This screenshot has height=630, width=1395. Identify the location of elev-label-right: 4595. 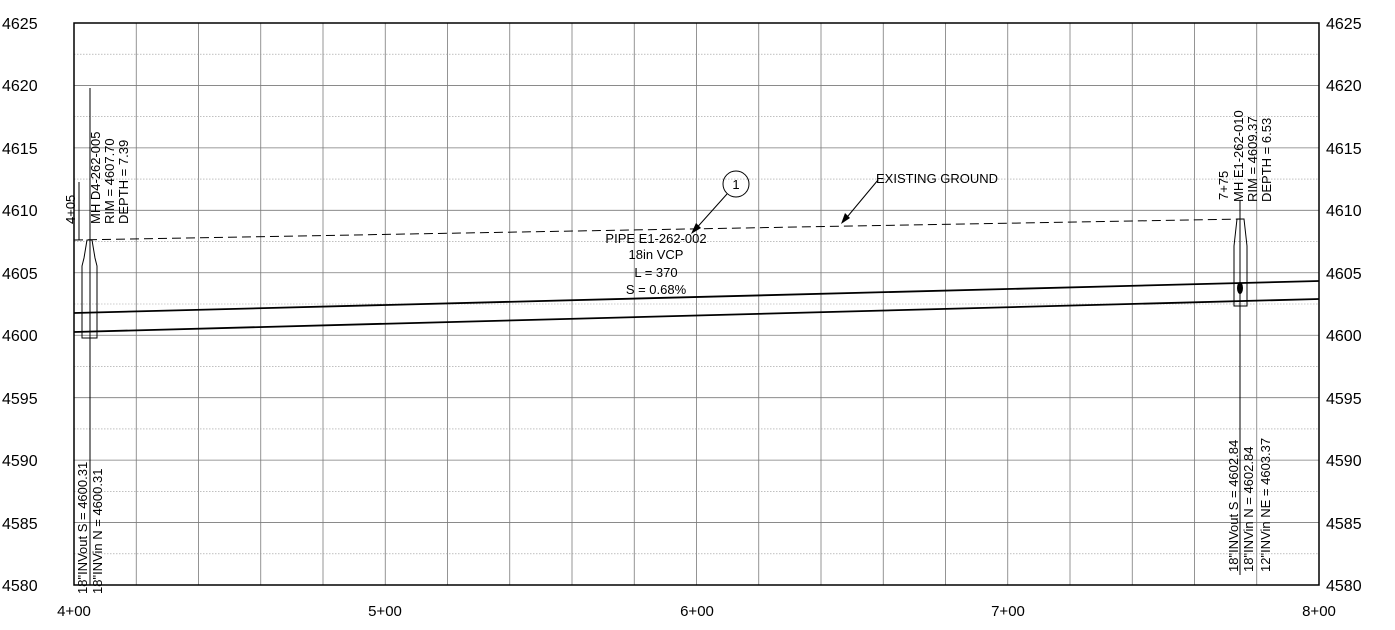
(1344, 399).